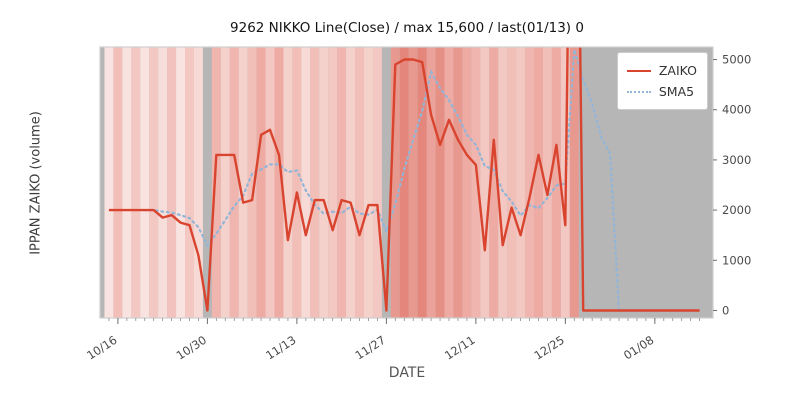  What do you see at coordinates (370, 348) in the screenshot?
I see `x-tick-label: 11/27` at bounding box center [370, 348].